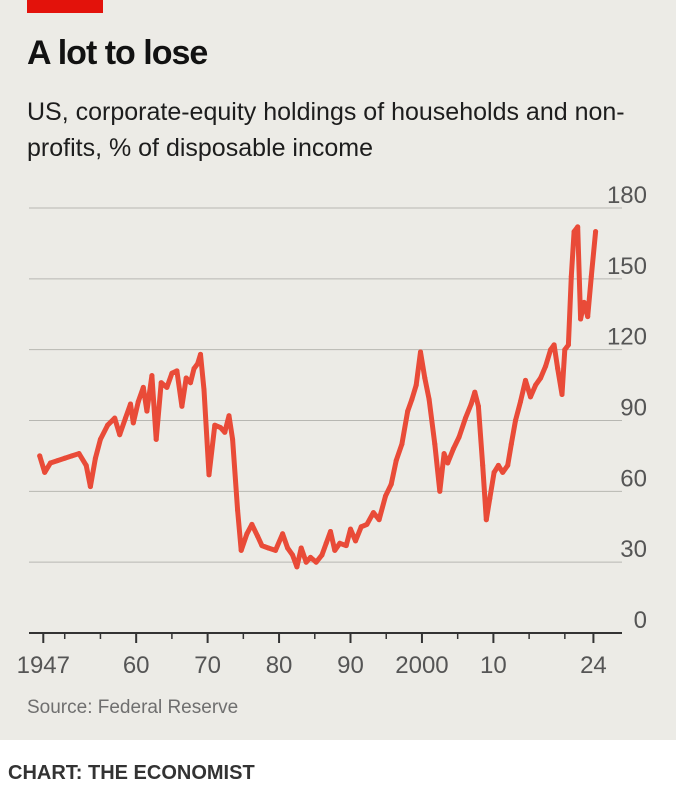  I want to click on brand-red-tag, so click(65, 6).